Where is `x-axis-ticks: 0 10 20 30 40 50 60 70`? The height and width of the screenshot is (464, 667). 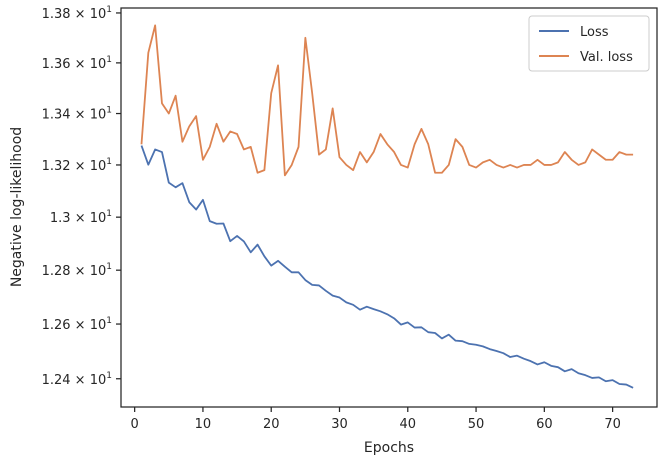
x-axis-ticks: 0 10 20 30 40 50 60 70 is located at coordinates (376, 419).